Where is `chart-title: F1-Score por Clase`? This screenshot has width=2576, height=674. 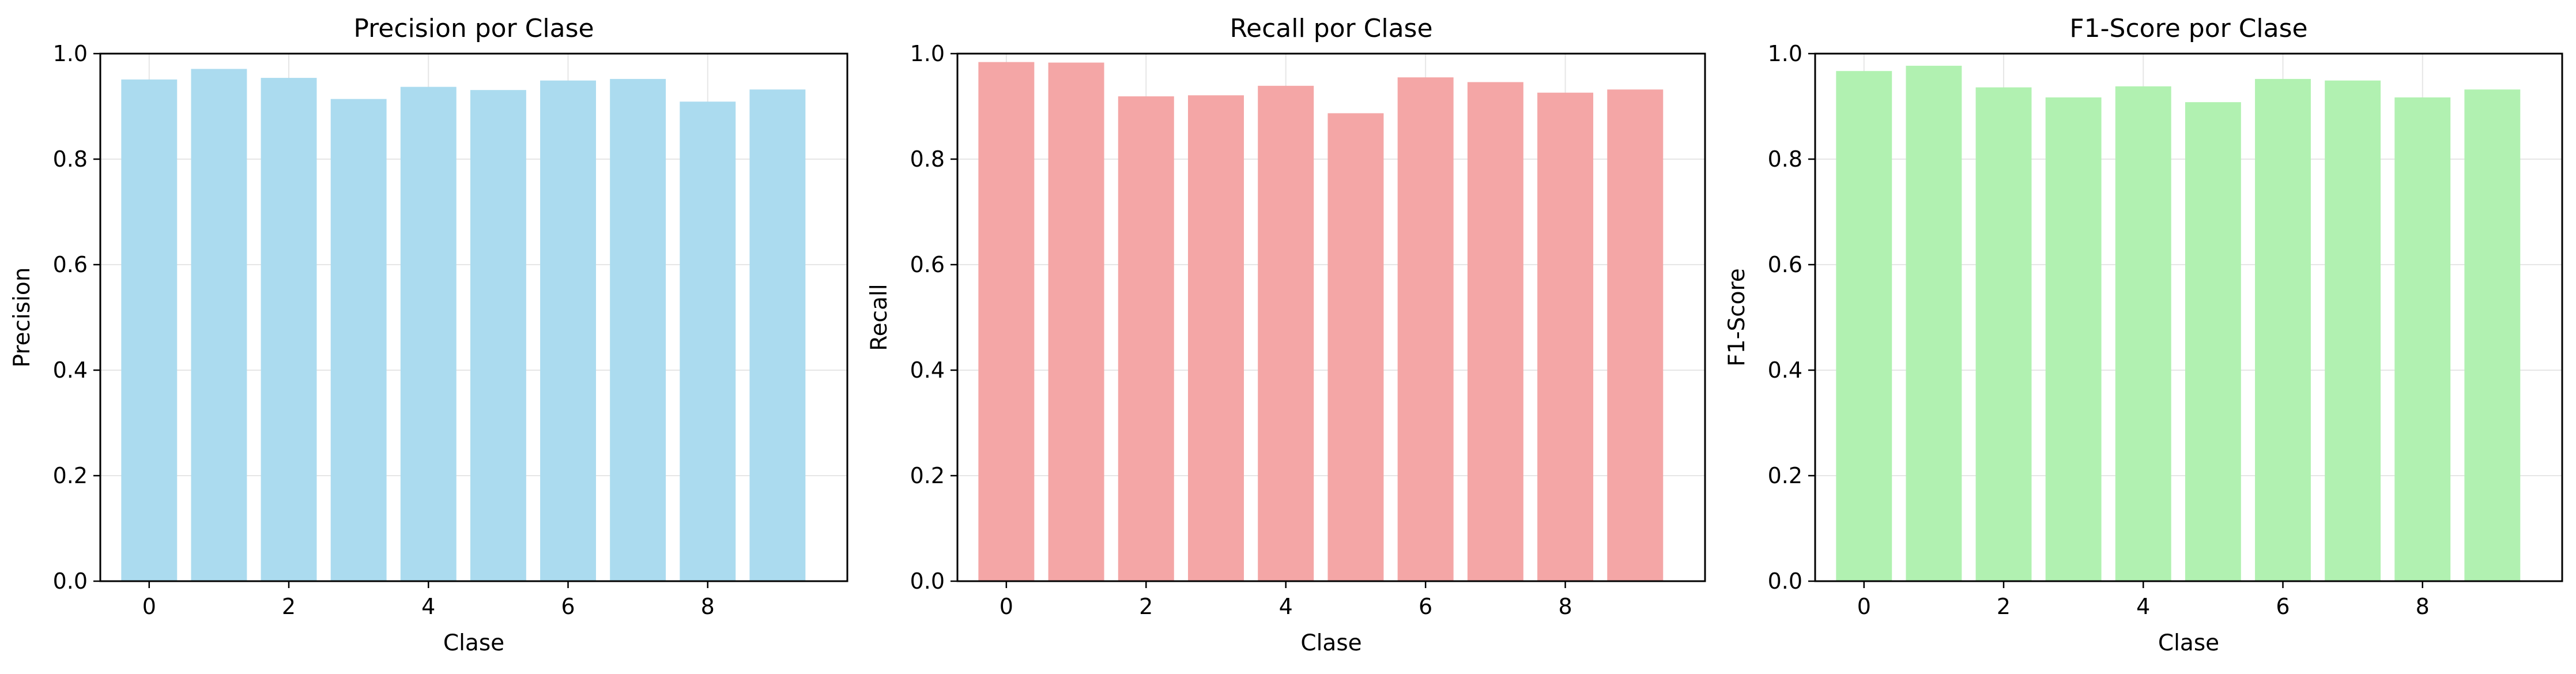 chart-title: F1-Score por Clase is located at coordinates (2188, 29).